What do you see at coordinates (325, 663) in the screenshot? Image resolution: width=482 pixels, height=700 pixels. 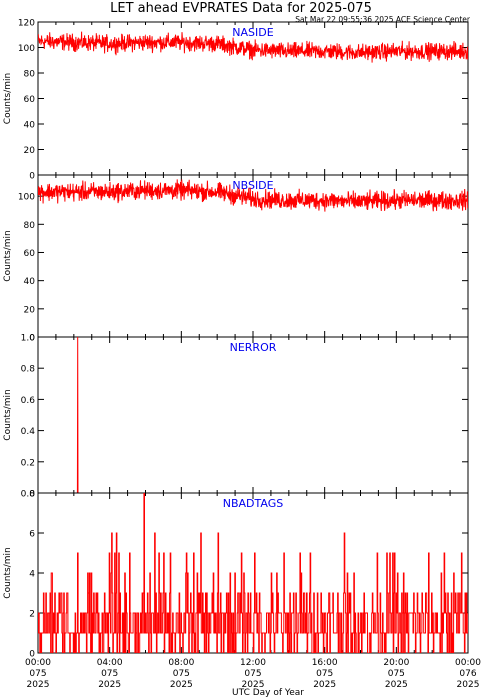 I see `x-tick-text: 16:00` at bounding box center [325, 663].